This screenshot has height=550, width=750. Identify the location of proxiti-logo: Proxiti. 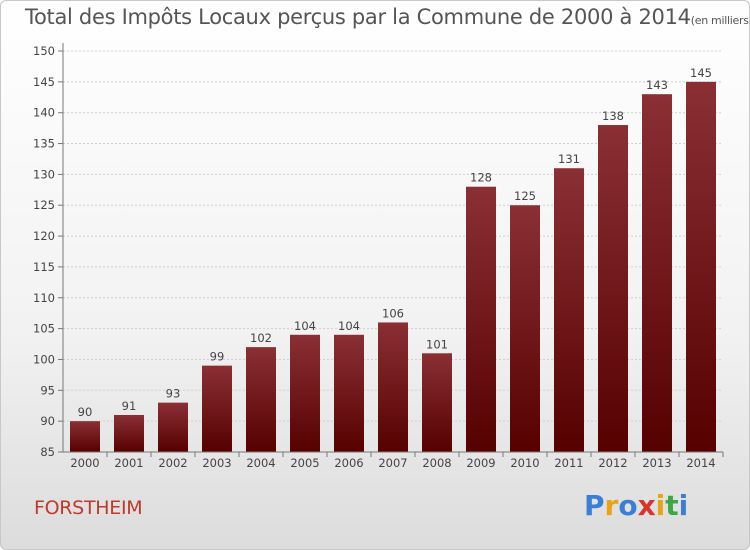
(636, 505).